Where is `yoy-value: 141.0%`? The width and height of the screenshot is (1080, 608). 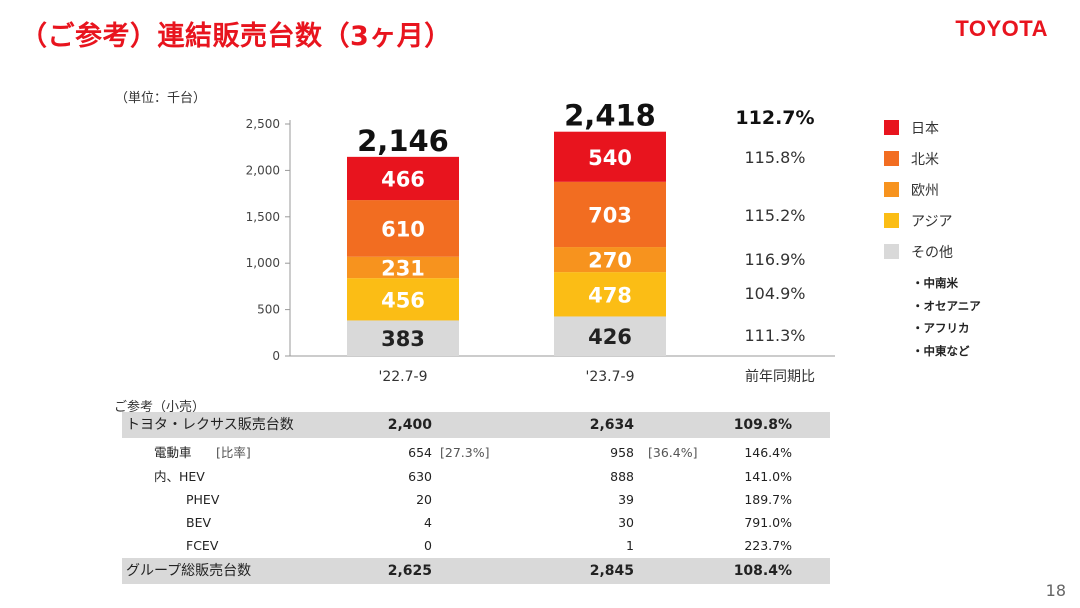 yoy-value: 141.0% is located at coordinates (768, 476).